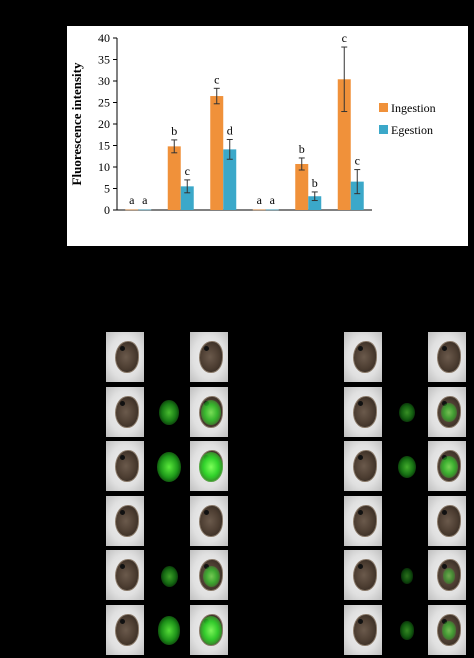 The height and width of the screenshot is (658, 474). What do you see at coordinates (104, 146) in the screenshot?
I see `y-tick-label: 15` at bounding box center [104, 146].